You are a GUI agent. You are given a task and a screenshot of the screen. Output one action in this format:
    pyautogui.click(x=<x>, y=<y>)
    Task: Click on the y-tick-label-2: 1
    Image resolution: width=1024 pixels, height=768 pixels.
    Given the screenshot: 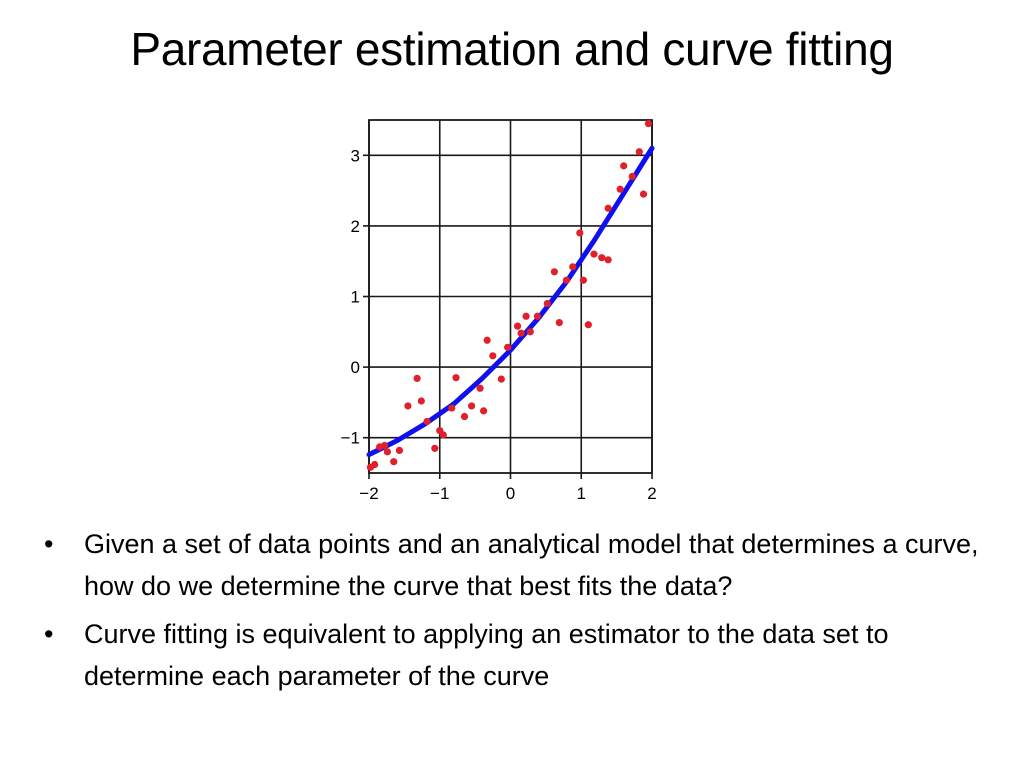 What is the action you would take?
    pyautogui.click(x=355, y=297)
    